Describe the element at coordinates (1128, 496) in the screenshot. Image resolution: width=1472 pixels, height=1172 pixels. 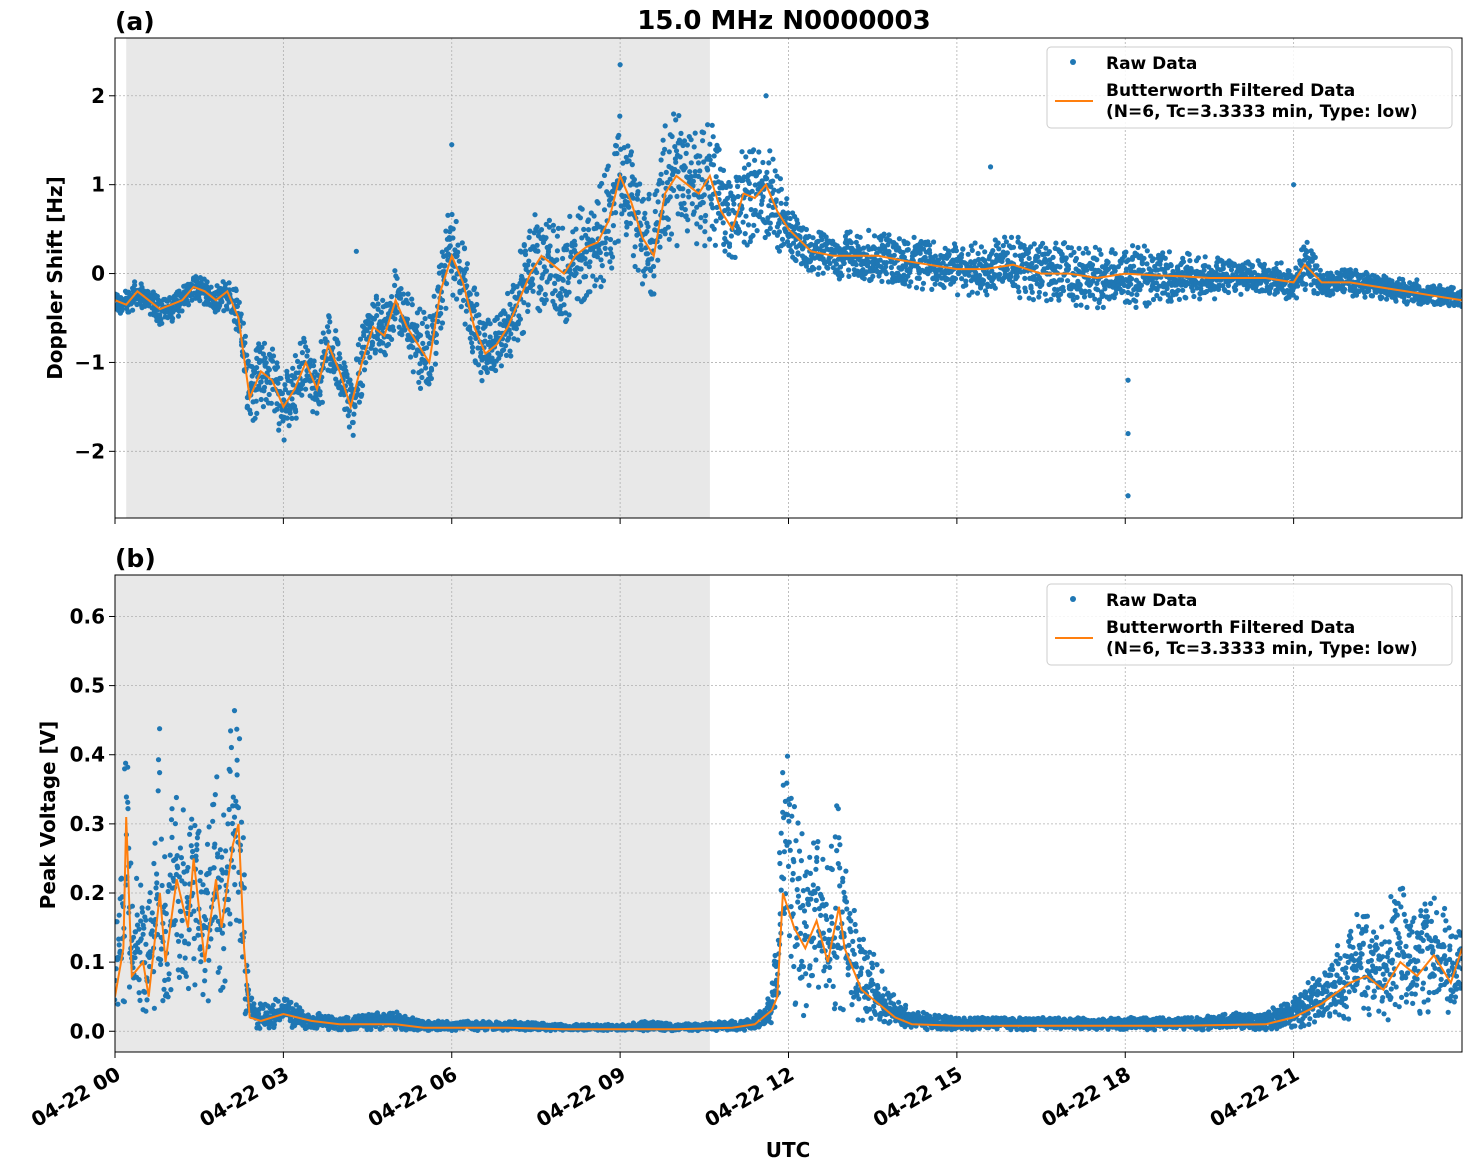
I see `raw-data-outlier` at that location.